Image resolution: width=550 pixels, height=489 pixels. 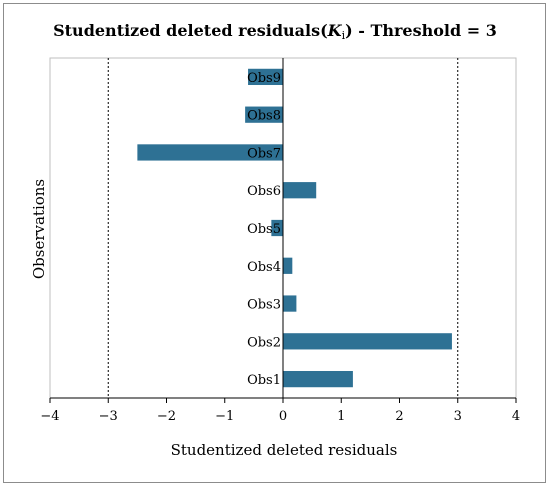 I want to click on bar-obs8, so click(x=264, y=114).